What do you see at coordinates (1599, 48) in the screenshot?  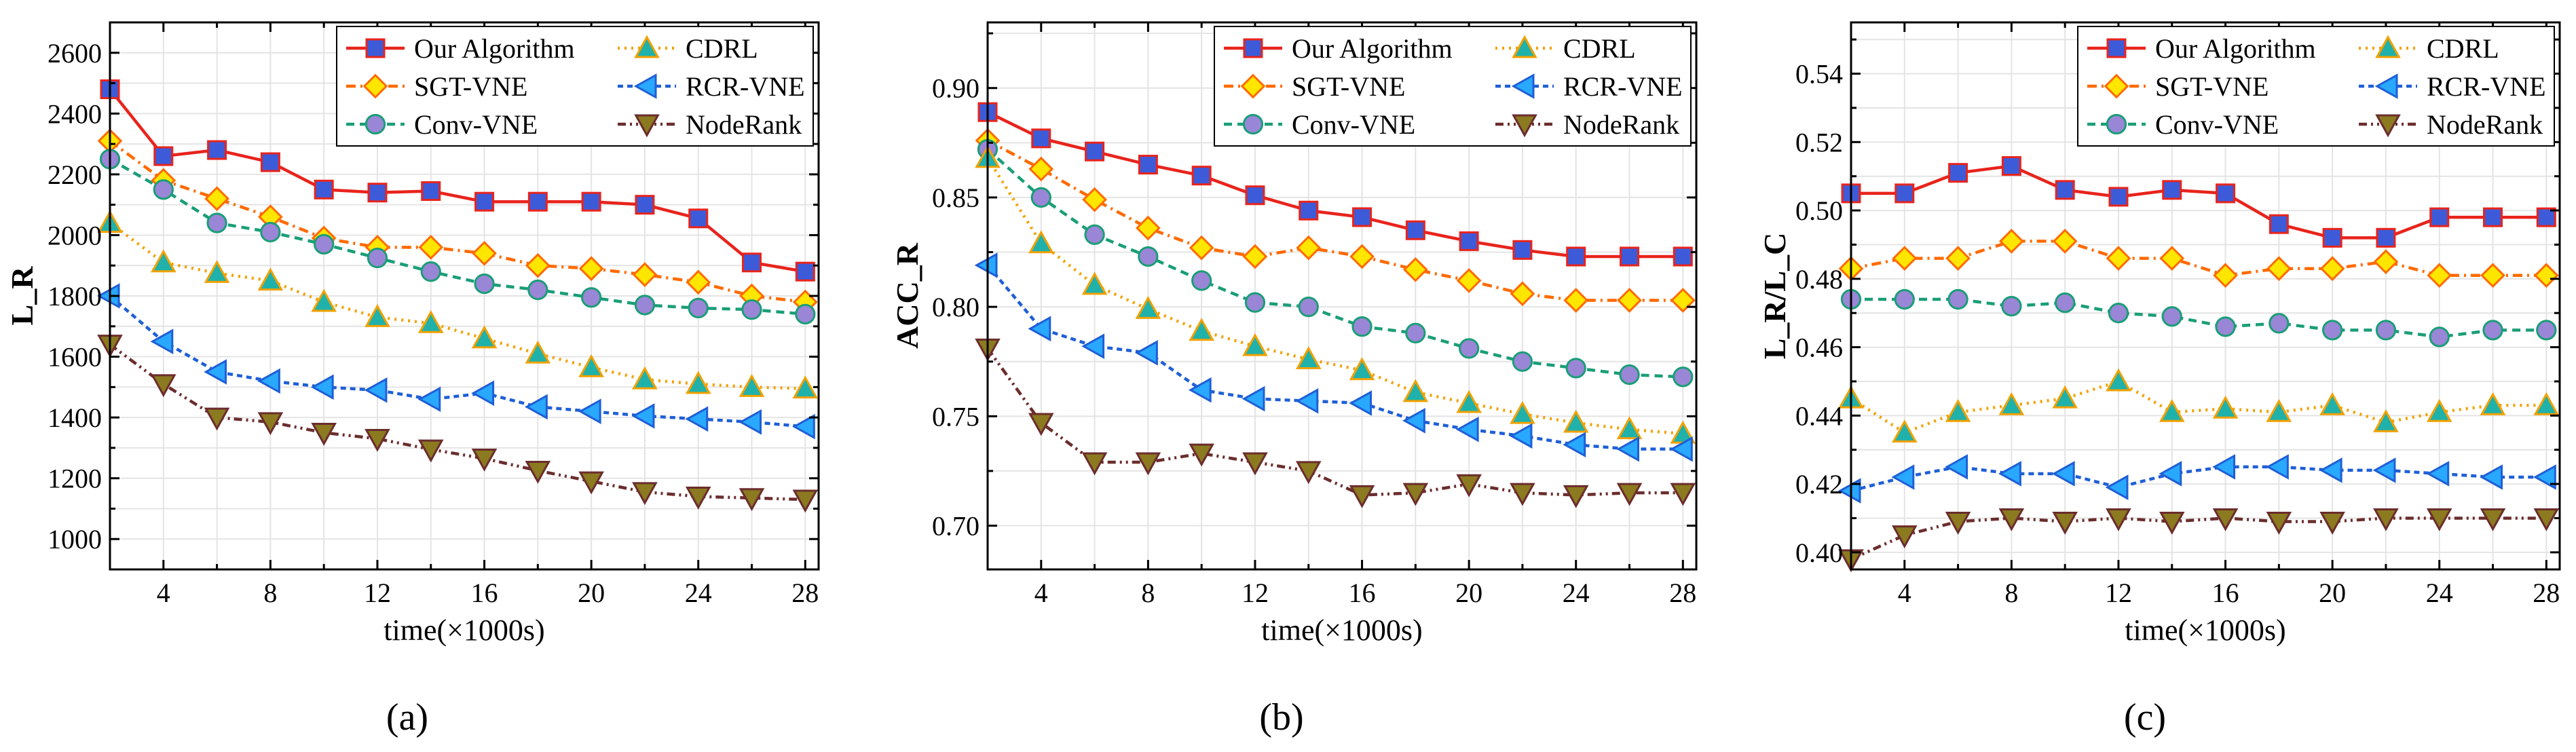 I see `legend-label-cdrl: CDRL` at bounding box center [1599, 48].